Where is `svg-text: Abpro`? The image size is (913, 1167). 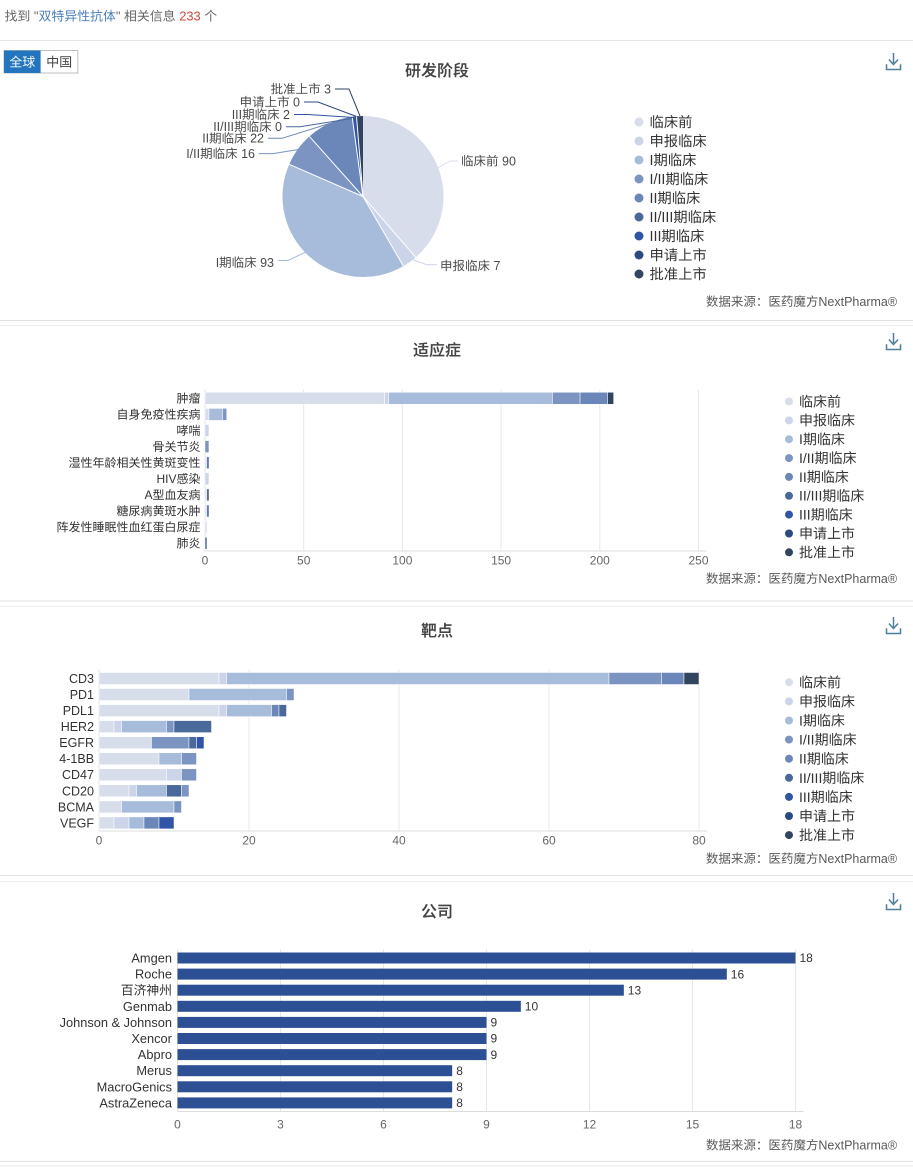
svg-text: Abpro is located at coordinates (155, 1054).